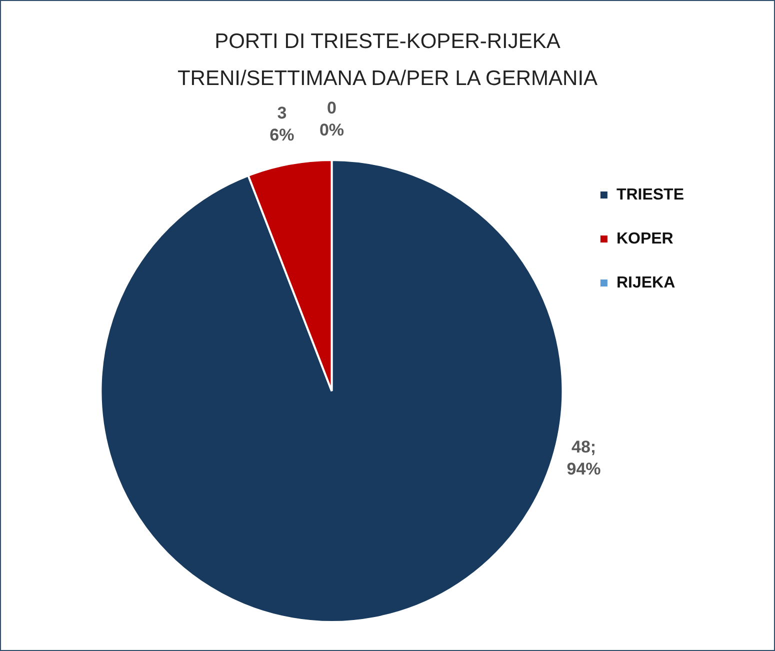 This screenshot has height=651, width=775. What do you see at coordinates (650, 195) in the screenshot?
I see `legend-label: TRIESTE` at bounding box center [650, 195].